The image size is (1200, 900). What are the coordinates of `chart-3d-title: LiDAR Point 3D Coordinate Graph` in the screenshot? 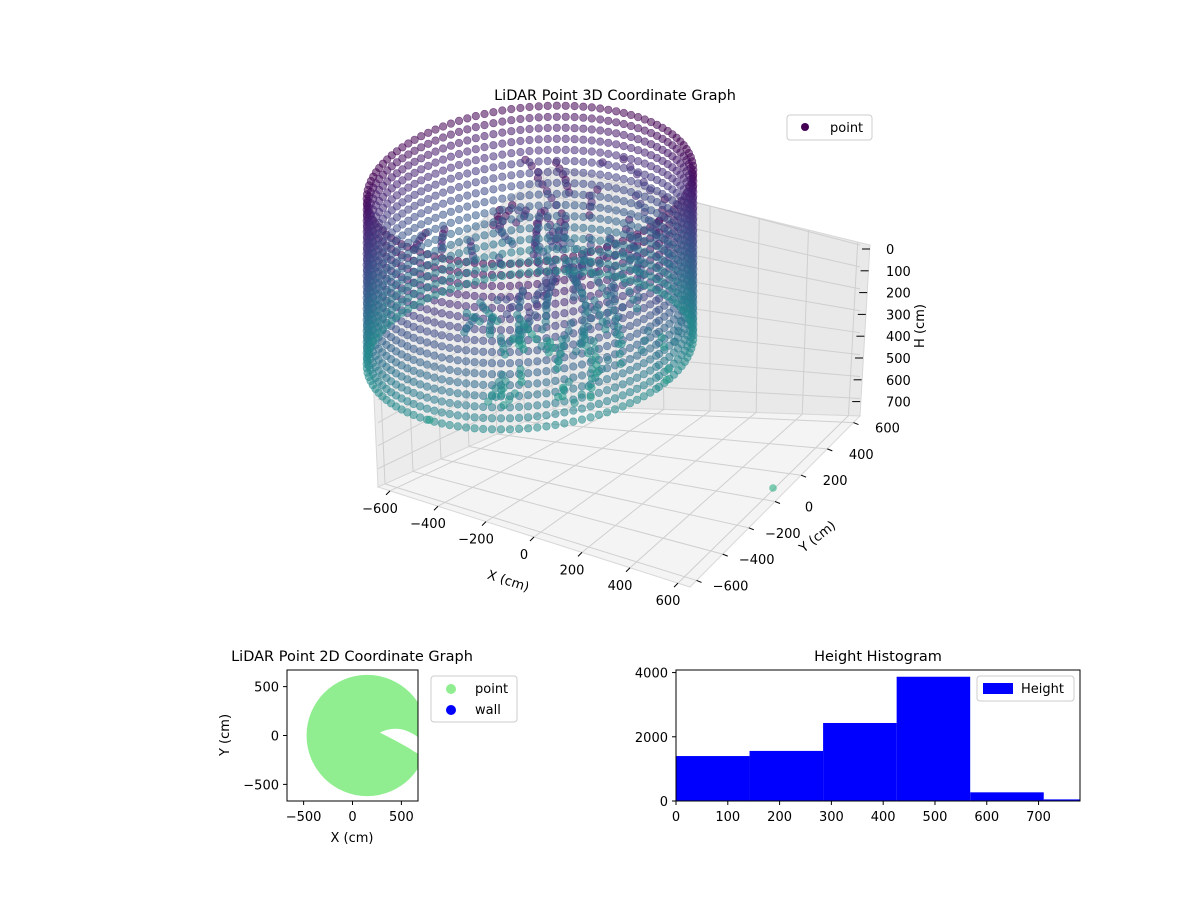 It's located at (615, 96).